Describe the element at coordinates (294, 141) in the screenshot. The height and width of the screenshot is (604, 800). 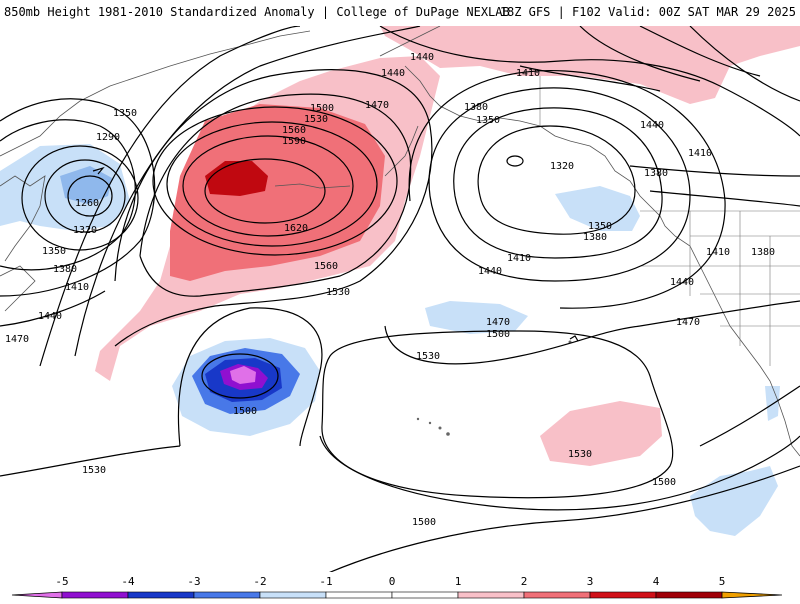
I see `contour-label: 1590` at that location.